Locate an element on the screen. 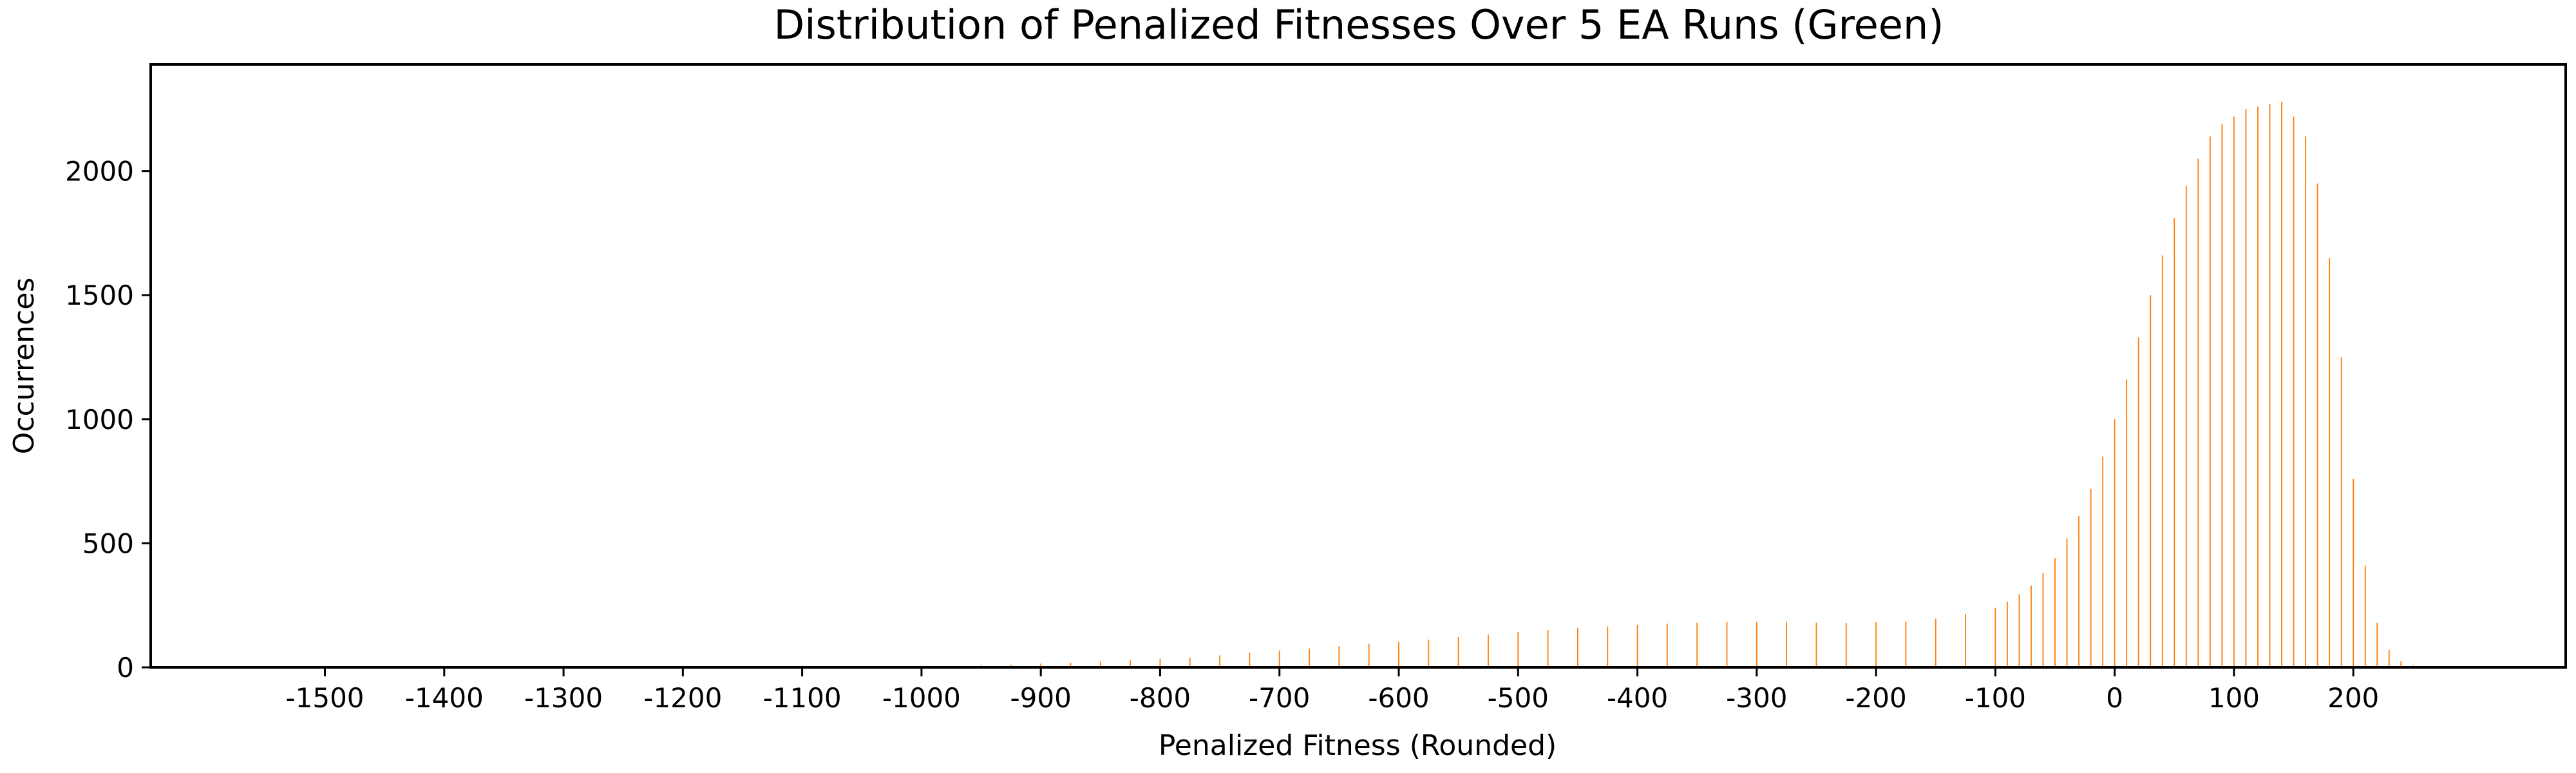 The height and width of the screenshot is (773, 2576). y-tick-label: 1500 is located at coordinates (100, 295).